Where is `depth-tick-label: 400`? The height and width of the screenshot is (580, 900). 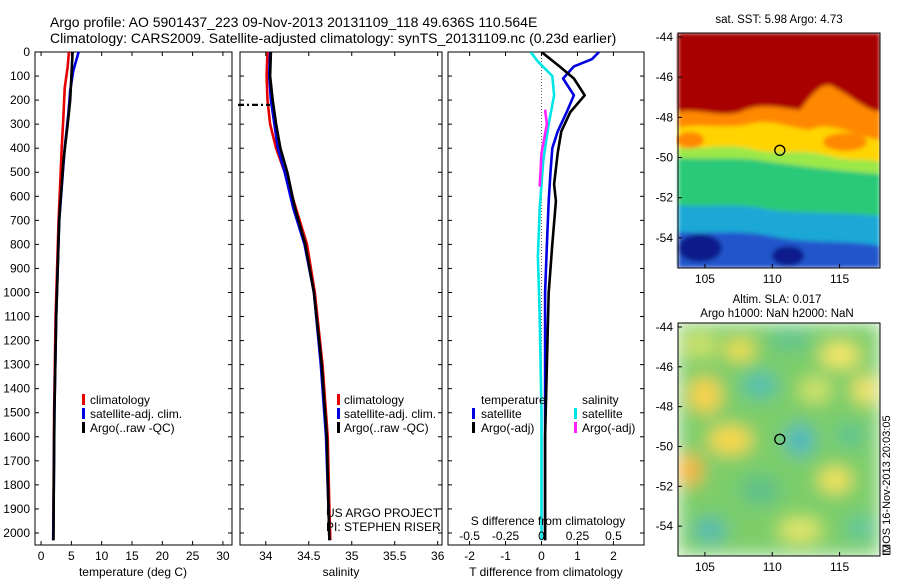
depth-tick-label: 400 is located at coordinates (20, 148).